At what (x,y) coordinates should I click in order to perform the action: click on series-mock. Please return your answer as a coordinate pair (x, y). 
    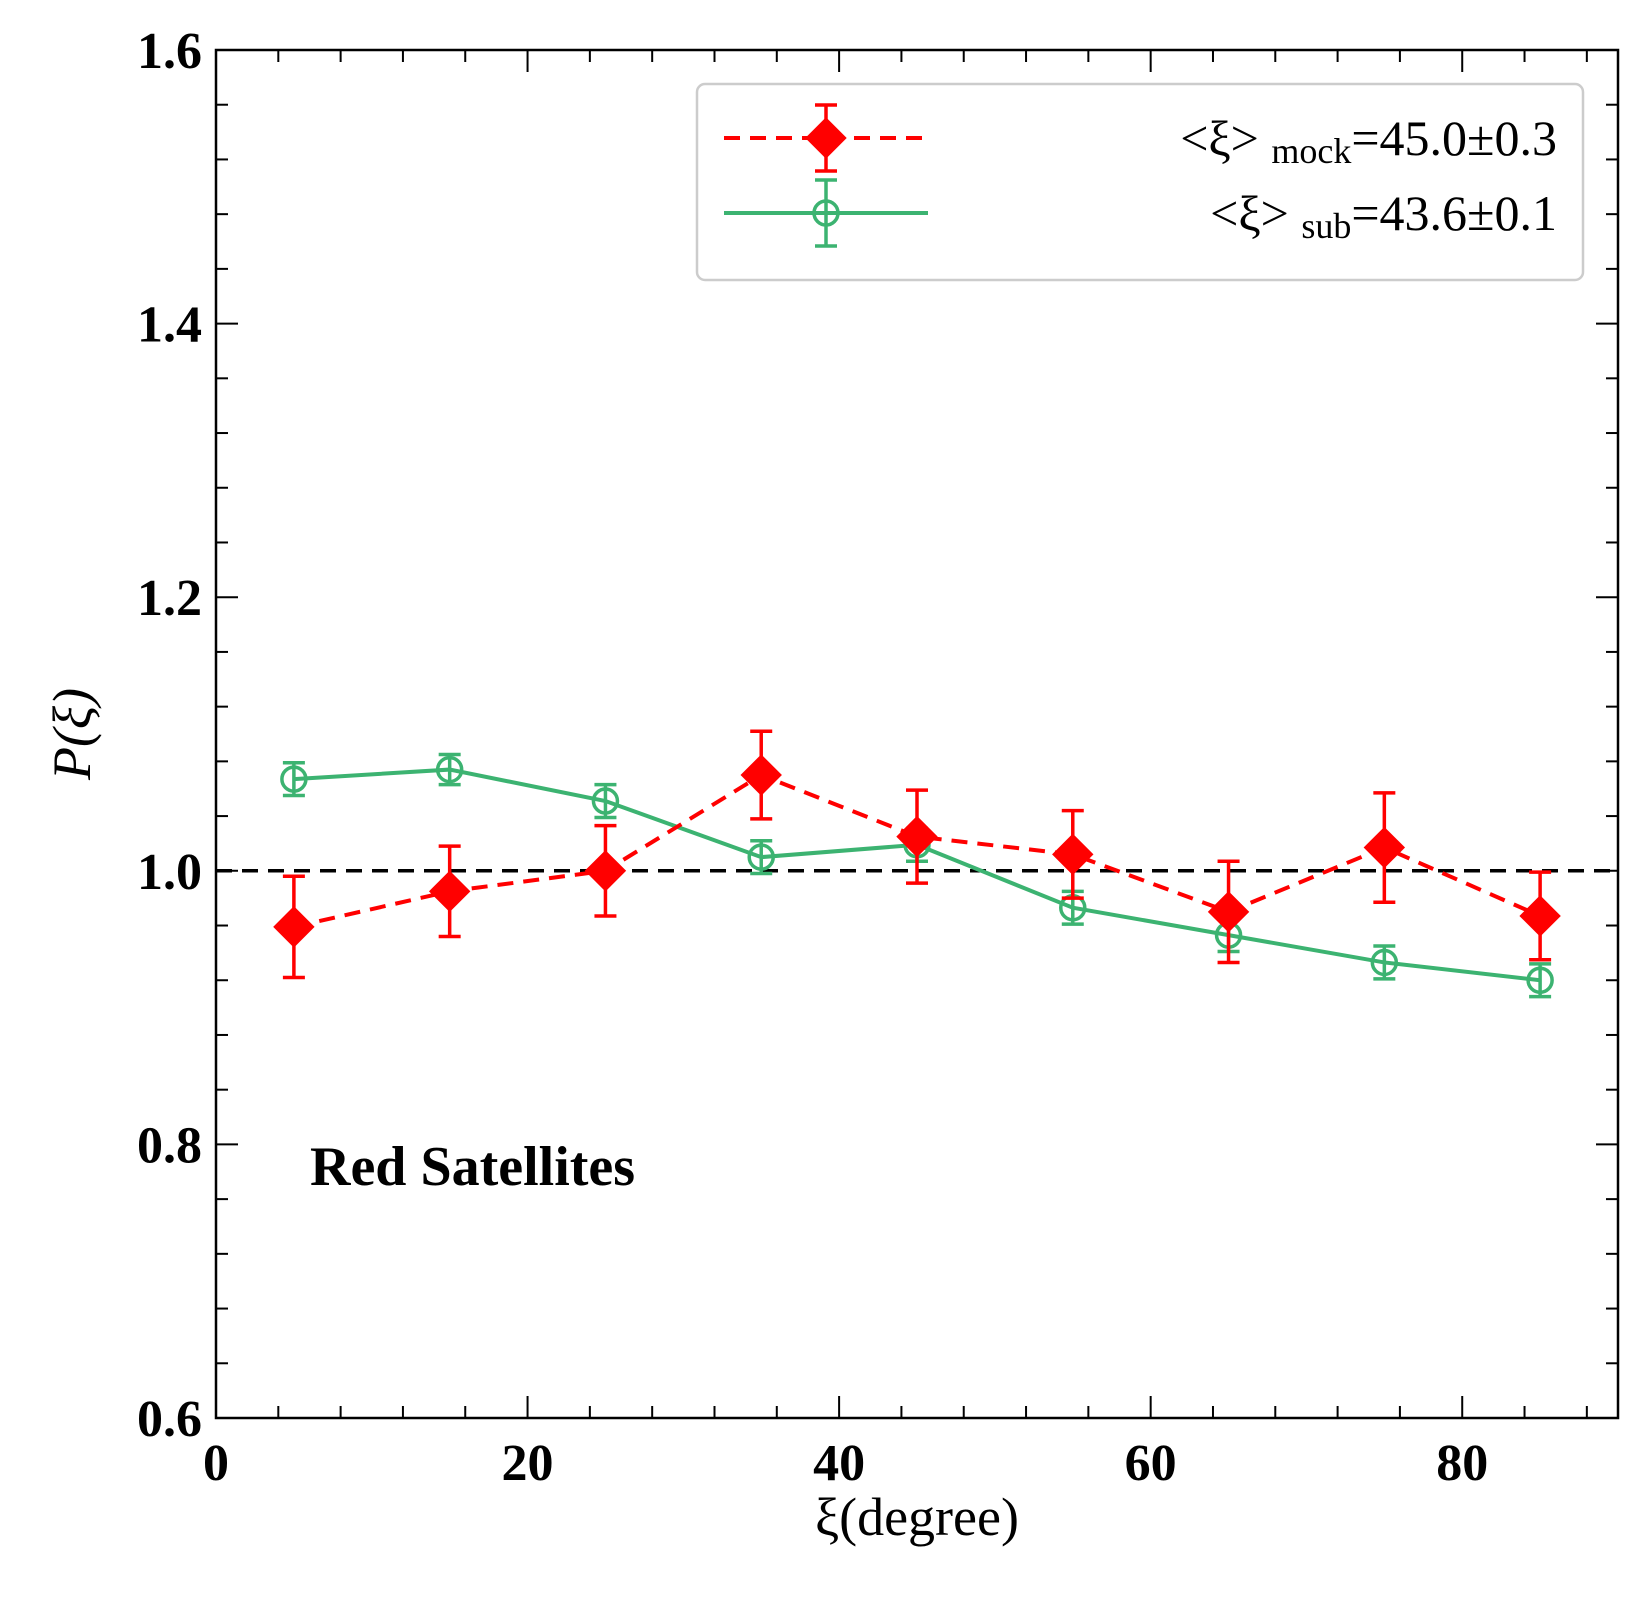
    Looking at the image, I should click on (917, 854).